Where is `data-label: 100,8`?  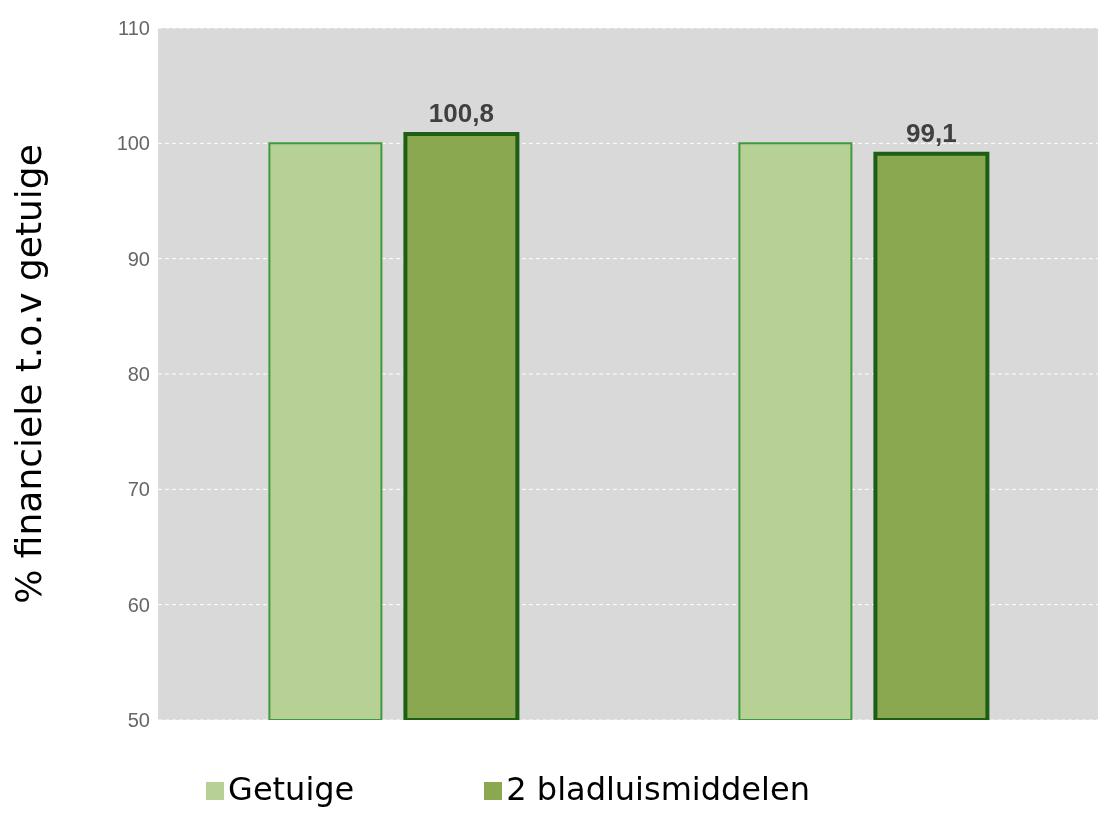
data-label: 100,8 is located at coordinates (461, 113).